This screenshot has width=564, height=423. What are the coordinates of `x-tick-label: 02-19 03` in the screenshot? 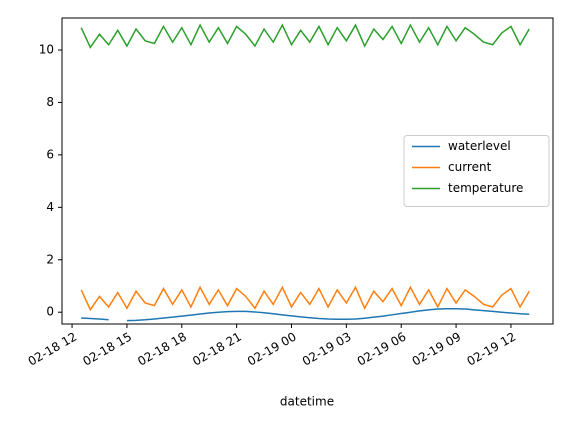 It's located at (327, 349).